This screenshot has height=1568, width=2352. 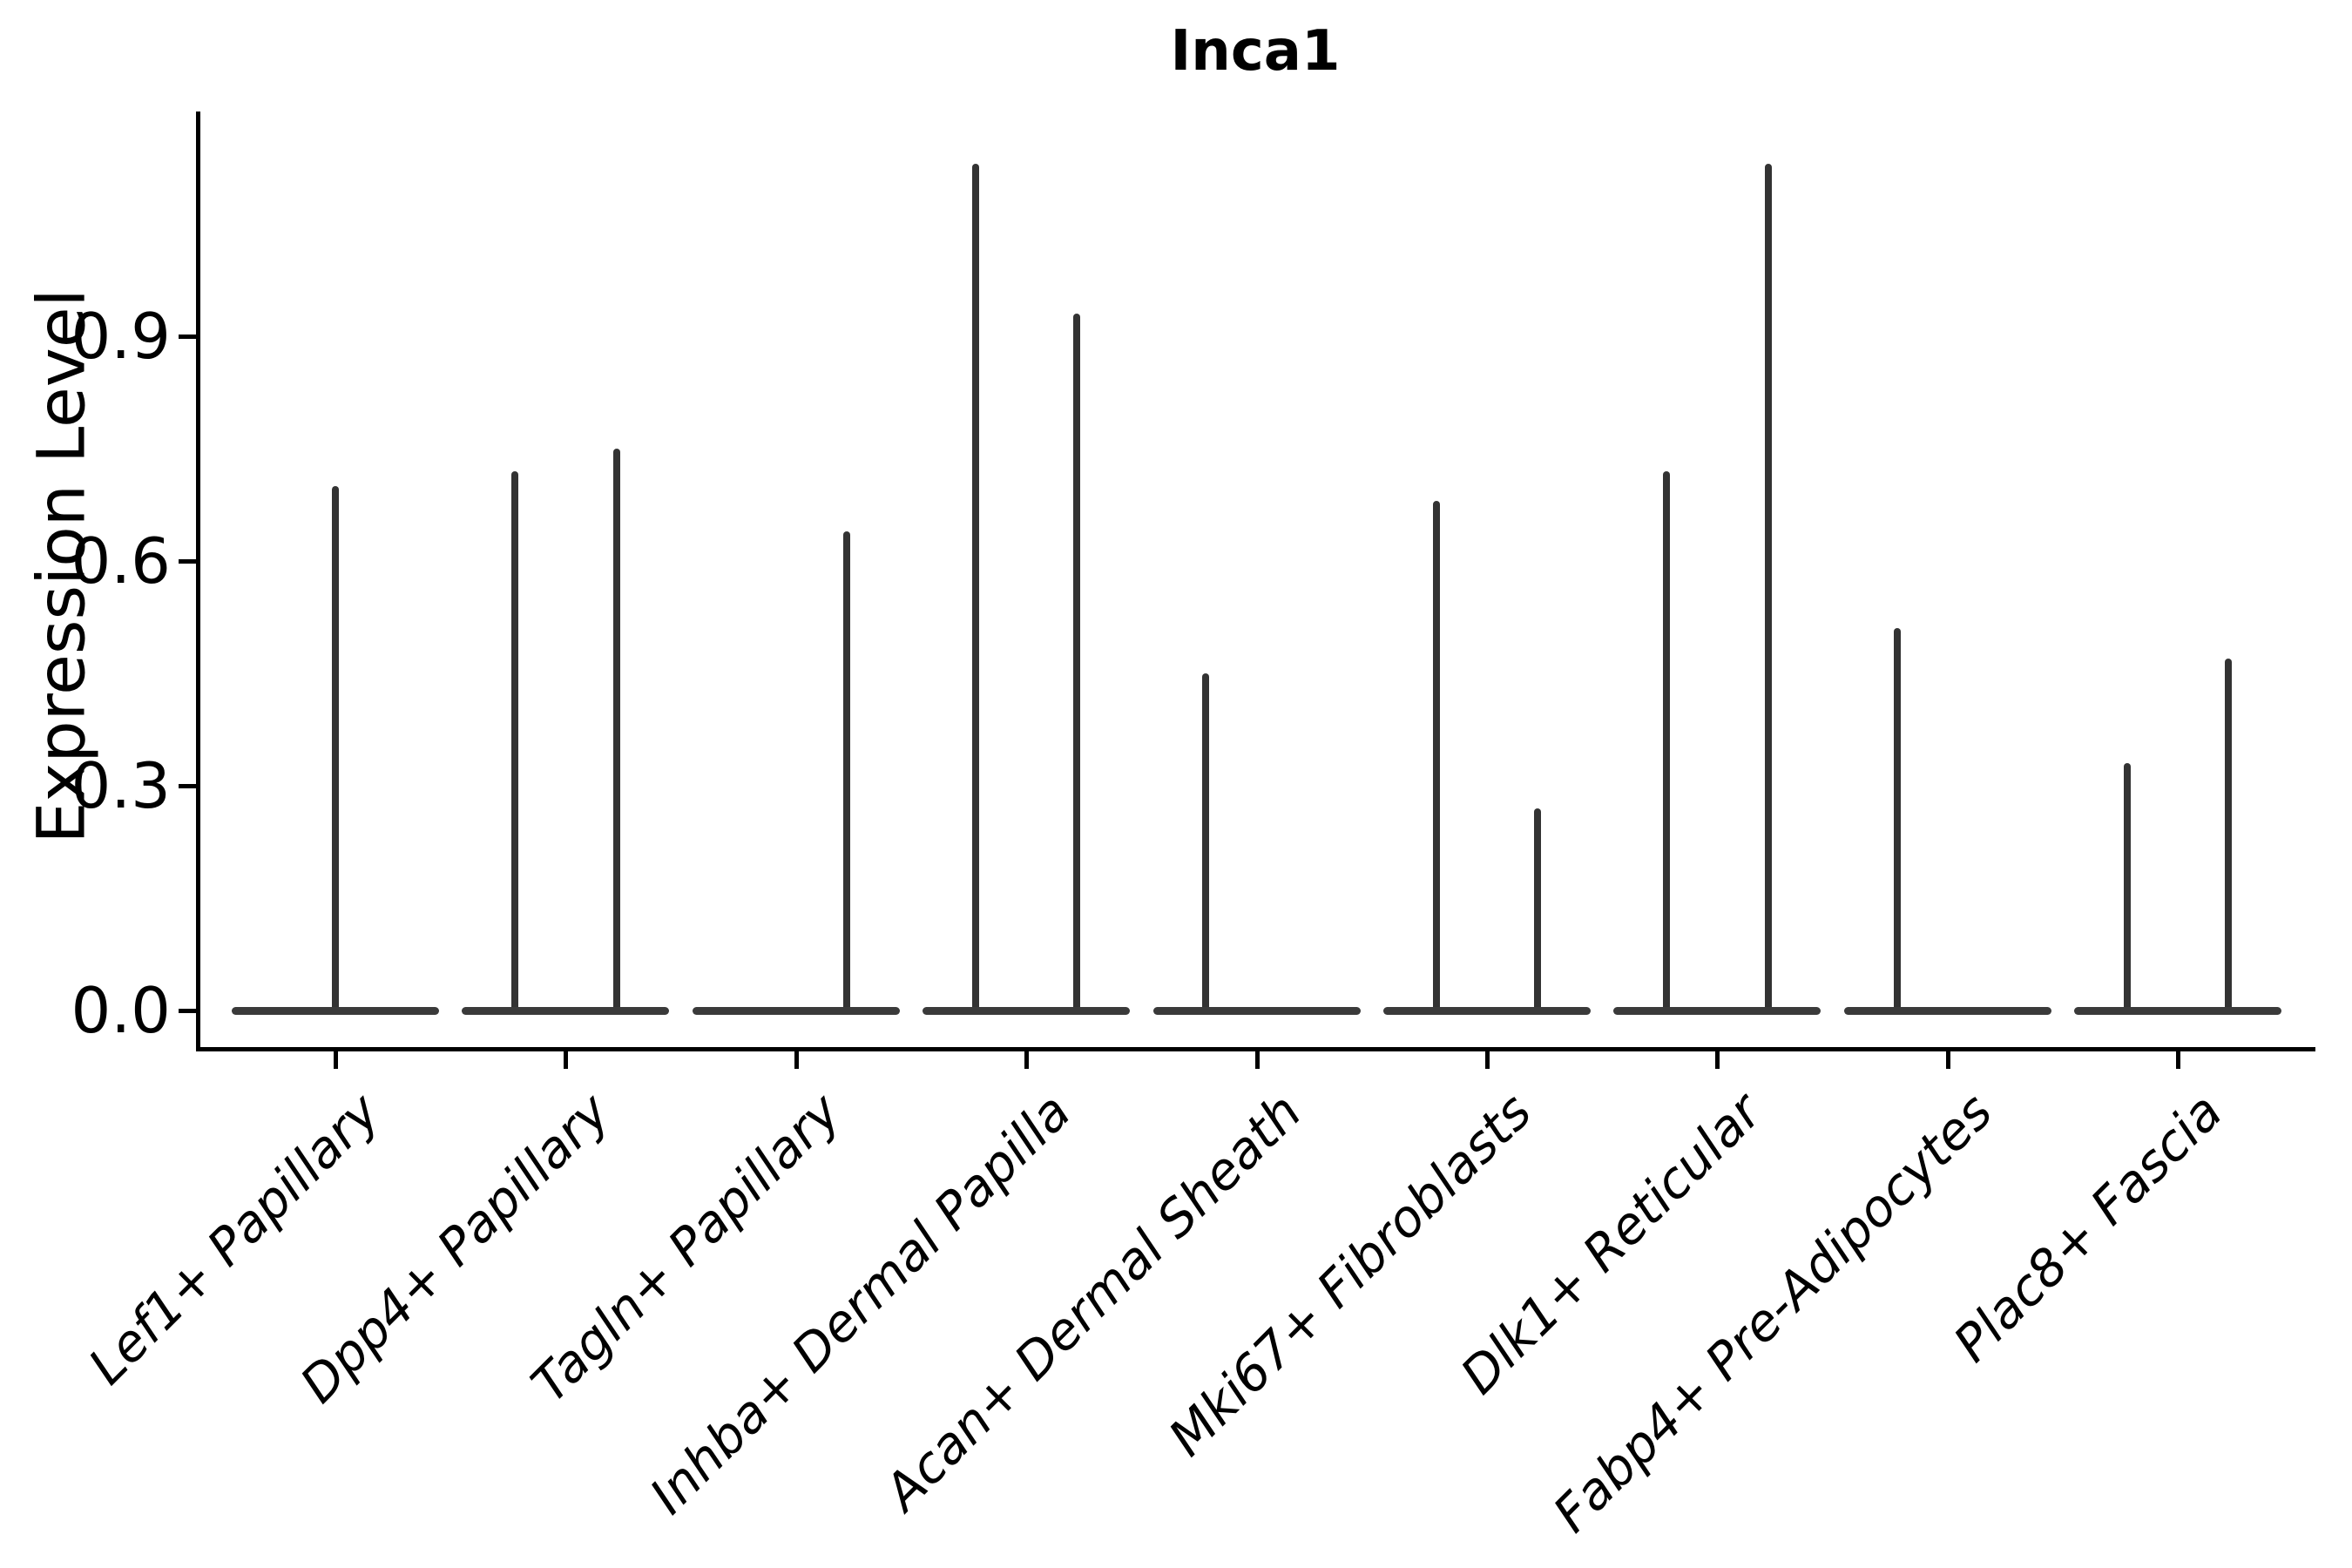 What do you see at coordinates (1255, 52) in the screenshot?
I see `chart-title: Inca1` at bounding box center [1255, 52].